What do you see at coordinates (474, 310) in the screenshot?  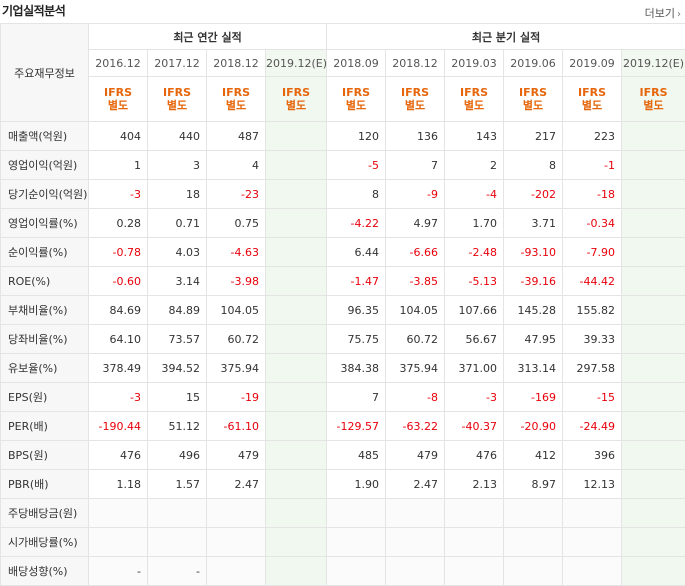 I see `table-cell: 107.66` at bounding box center [474, 310].